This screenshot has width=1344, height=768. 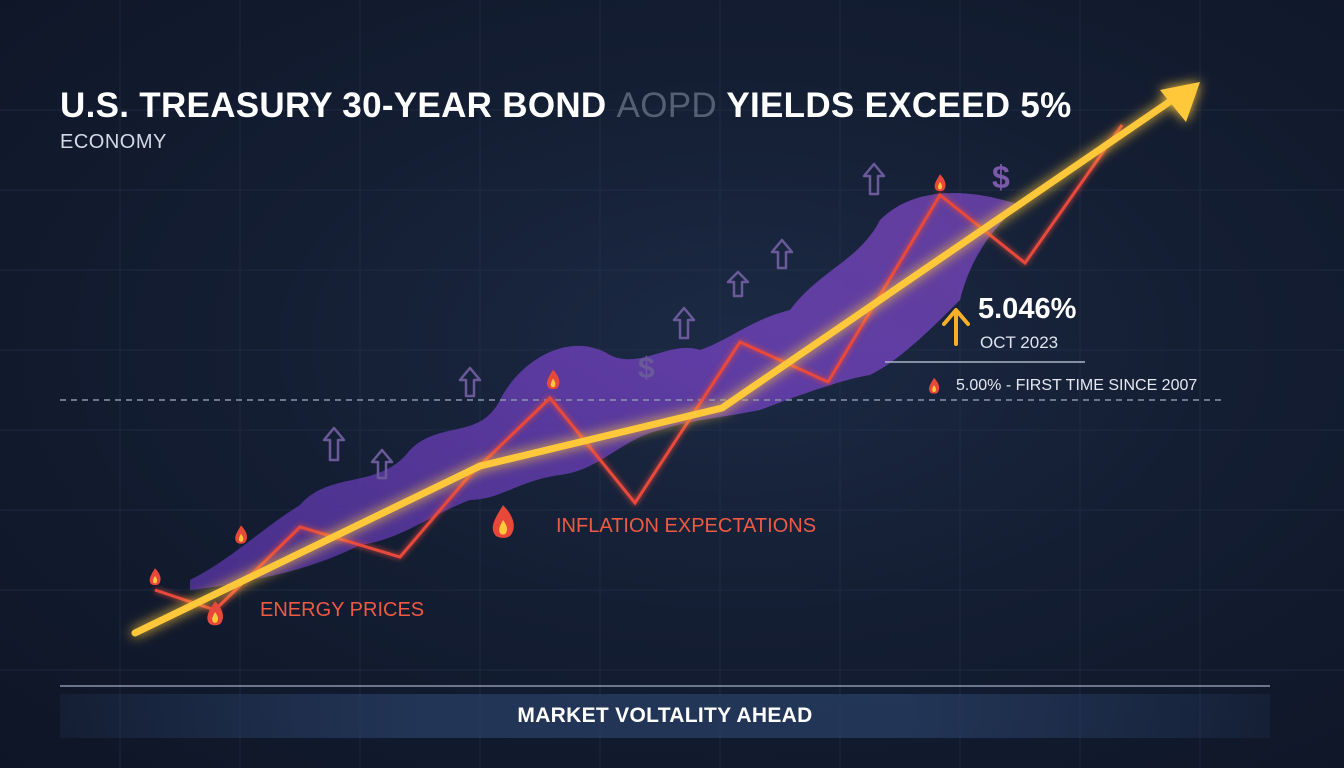 What do you see at coordinates (1019, 342) in the screenshot?
I see `yield-date: OCT 2023` at bounding box center [1019, 342].